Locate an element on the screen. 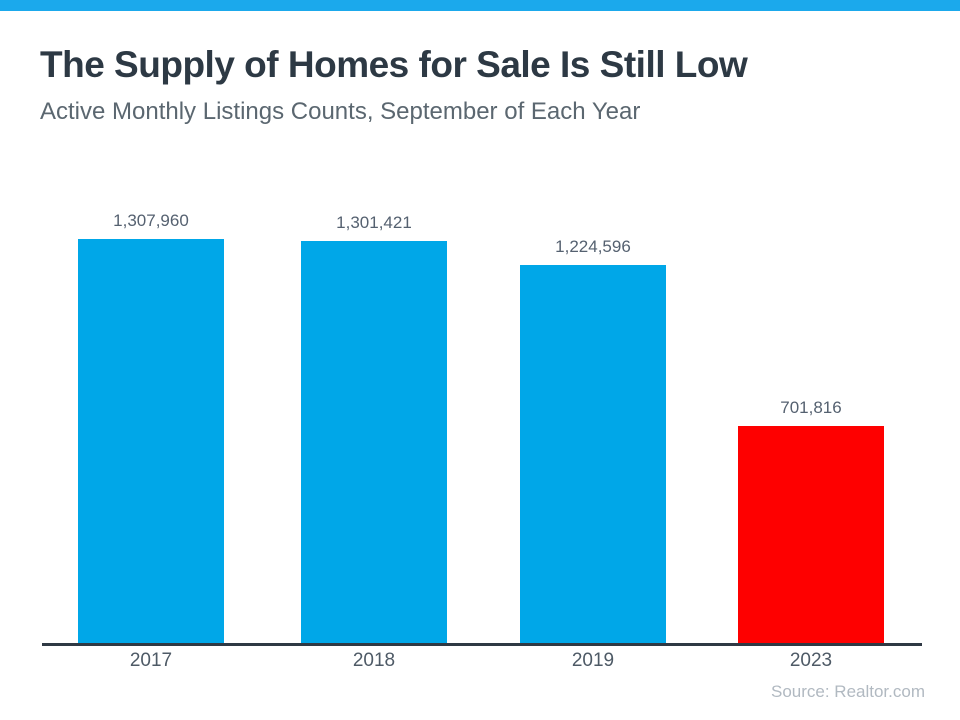  x-axis-tick-label: 2019 is located at coordinates (593, 660).